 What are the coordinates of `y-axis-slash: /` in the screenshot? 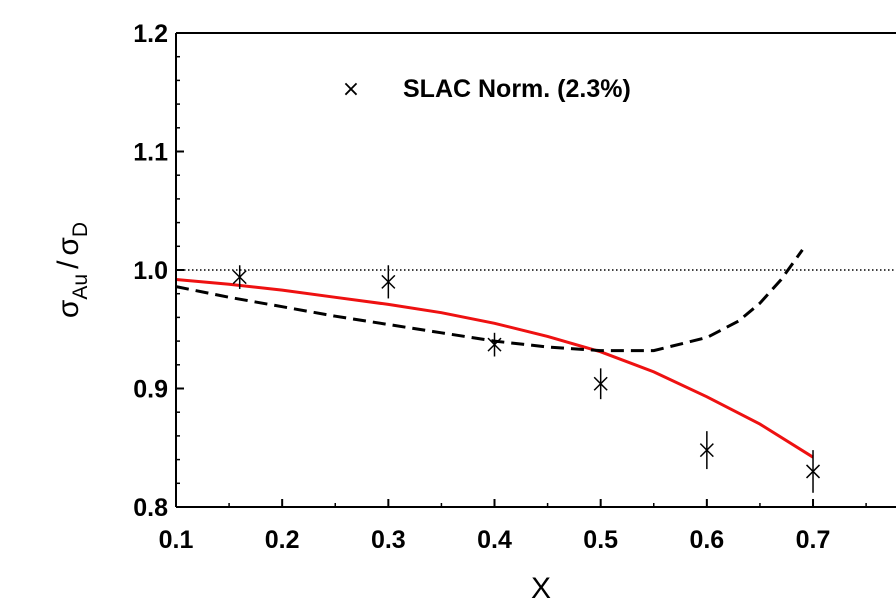 It's located at (68, 264).